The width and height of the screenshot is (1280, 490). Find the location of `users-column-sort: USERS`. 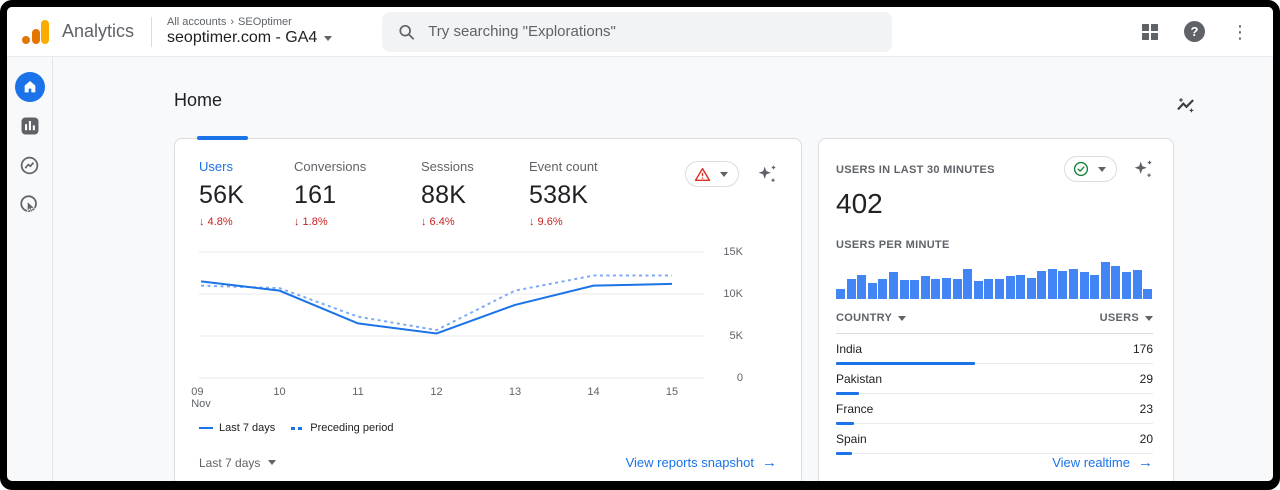

users-column-sort: USERS is located at coordinates (1126, 318).